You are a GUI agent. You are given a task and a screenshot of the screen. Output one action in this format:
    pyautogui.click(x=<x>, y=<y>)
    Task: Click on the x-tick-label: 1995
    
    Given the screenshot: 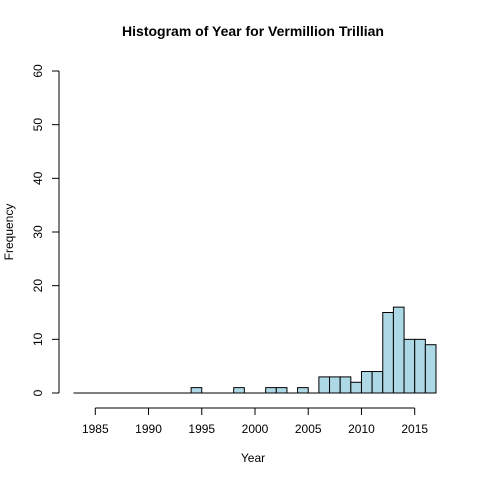 What is the action you would take?
    pyautogui.click(x=201, y=429)
    